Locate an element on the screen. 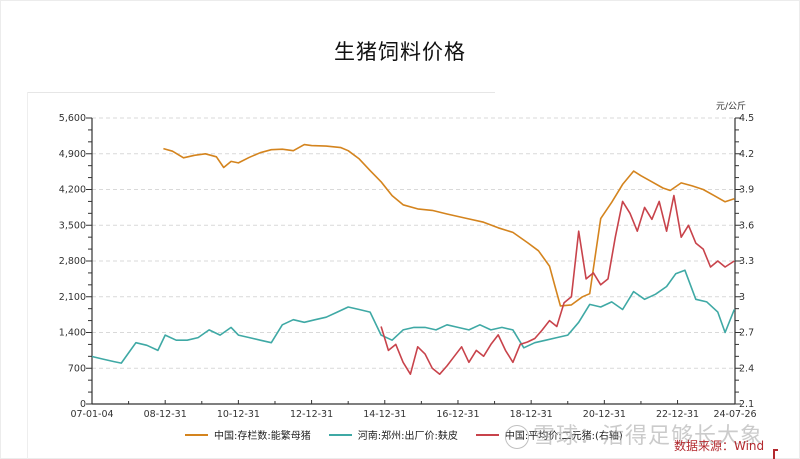 Image resolution: width=800 pixels, height=459 pixels. x-tick-label: 20-12-31 is located at coordinates (604, 414).